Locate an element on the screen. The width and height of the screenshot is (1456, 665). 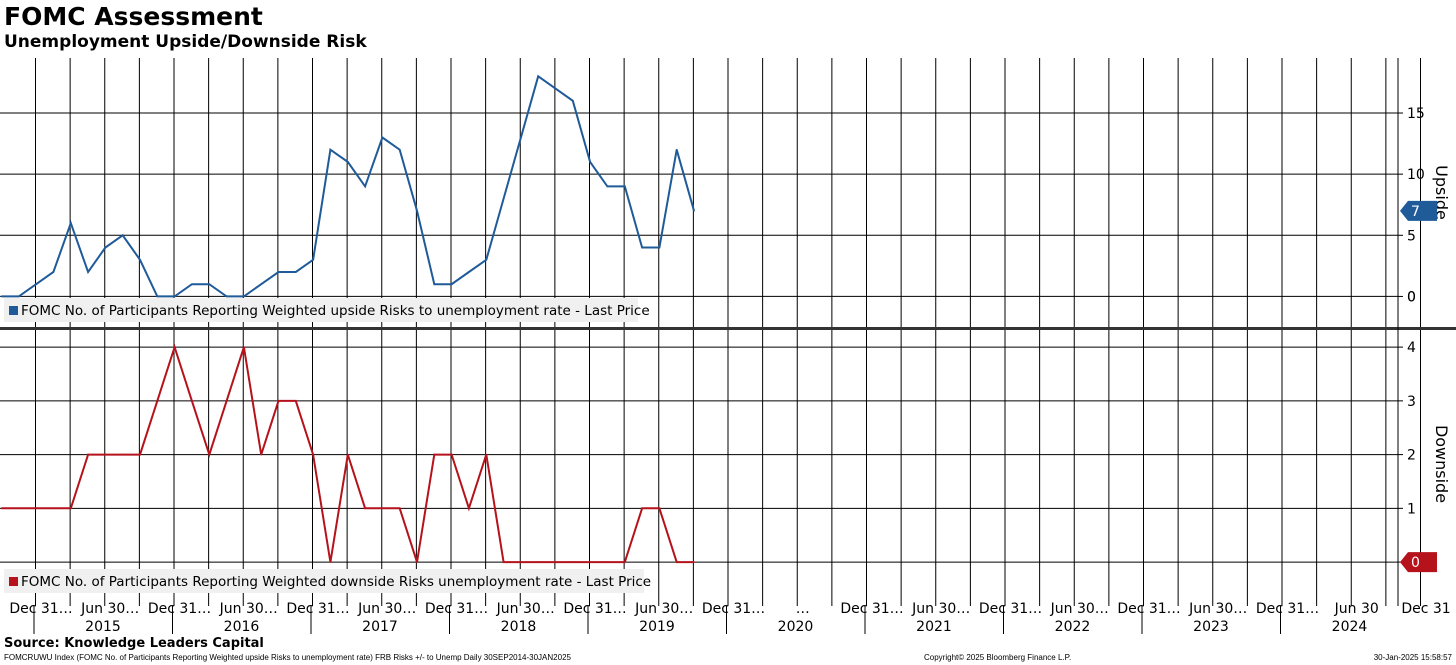
x-year-label: 2024 is located at coordinates (1350, 627).